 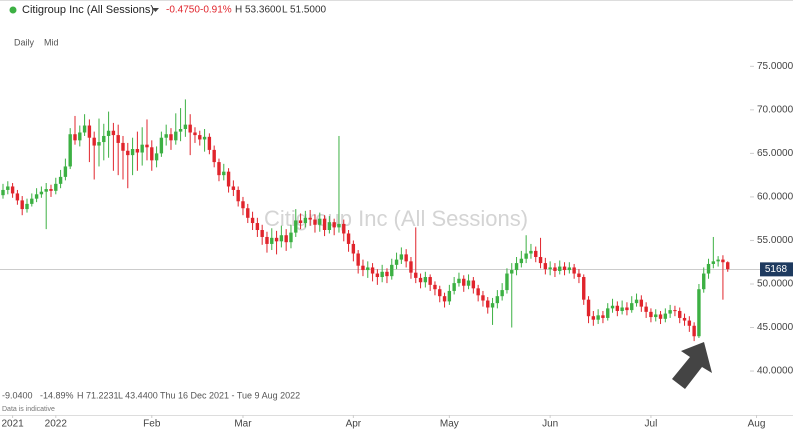 I want to click on footer-change: -9.0400, so click(x=17, y=395).